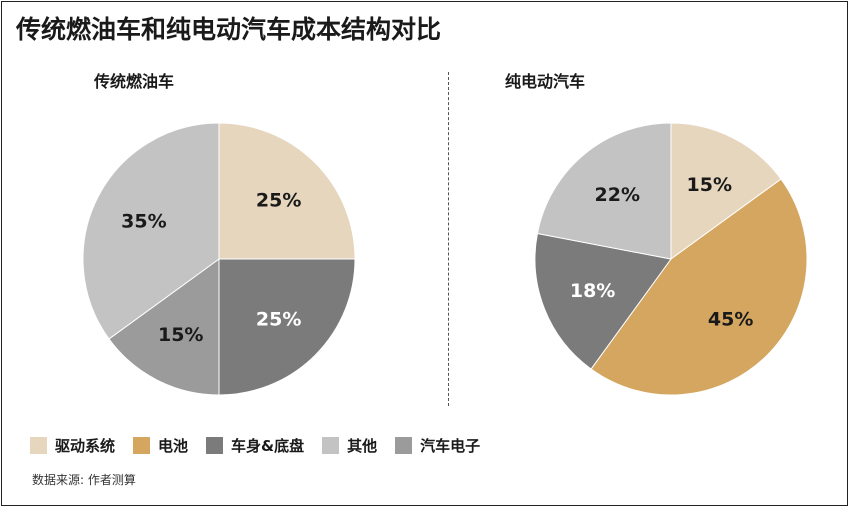 Image resolution: width=851 pixels, height=509 pixels. Describe the element at coordinates (730, 320) in the screenshot. I see `pie-slice-label: 45%` at that location.